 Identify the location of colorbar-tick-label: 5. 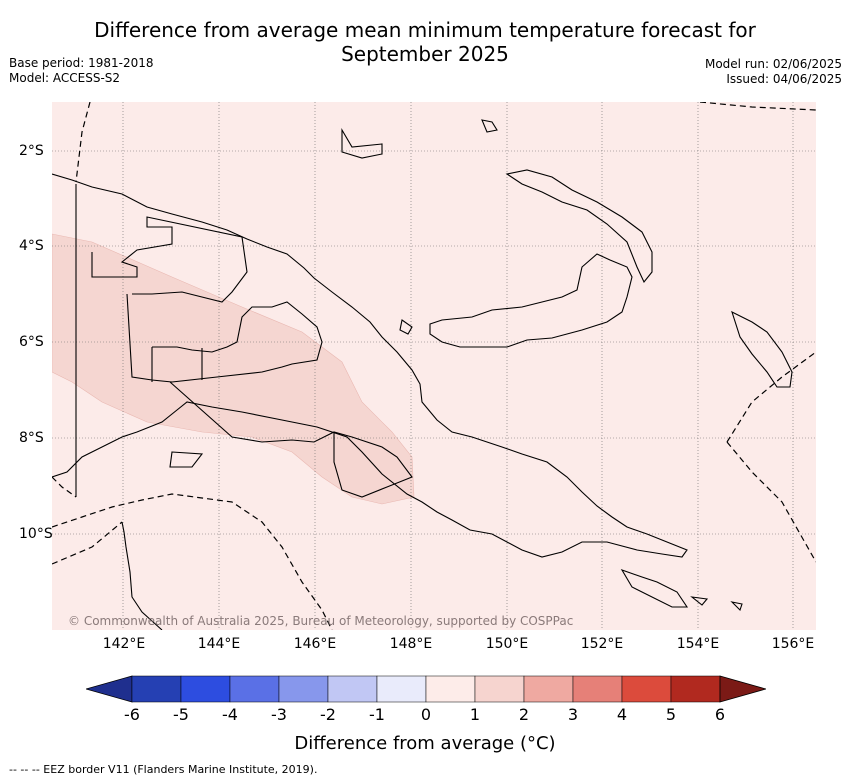
(671, 714).